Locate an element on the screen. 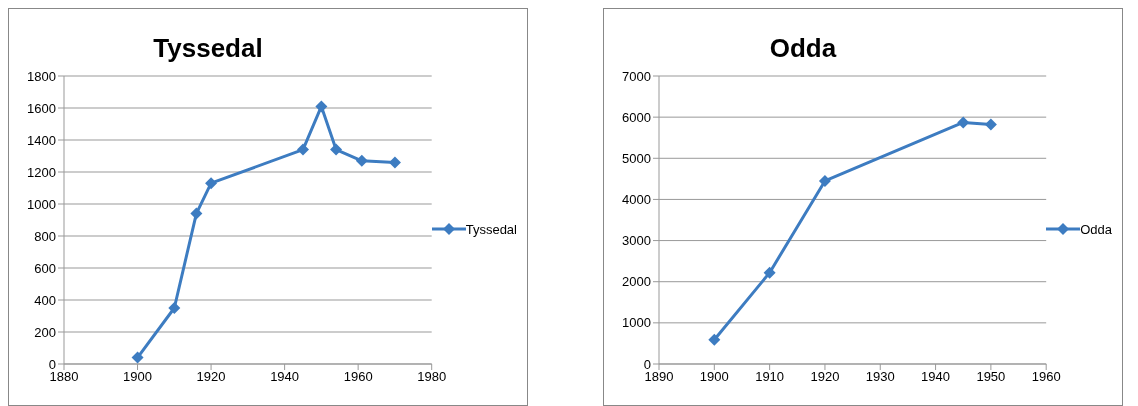  y-tick-label: 4000 is located at coordinates (636, 200).